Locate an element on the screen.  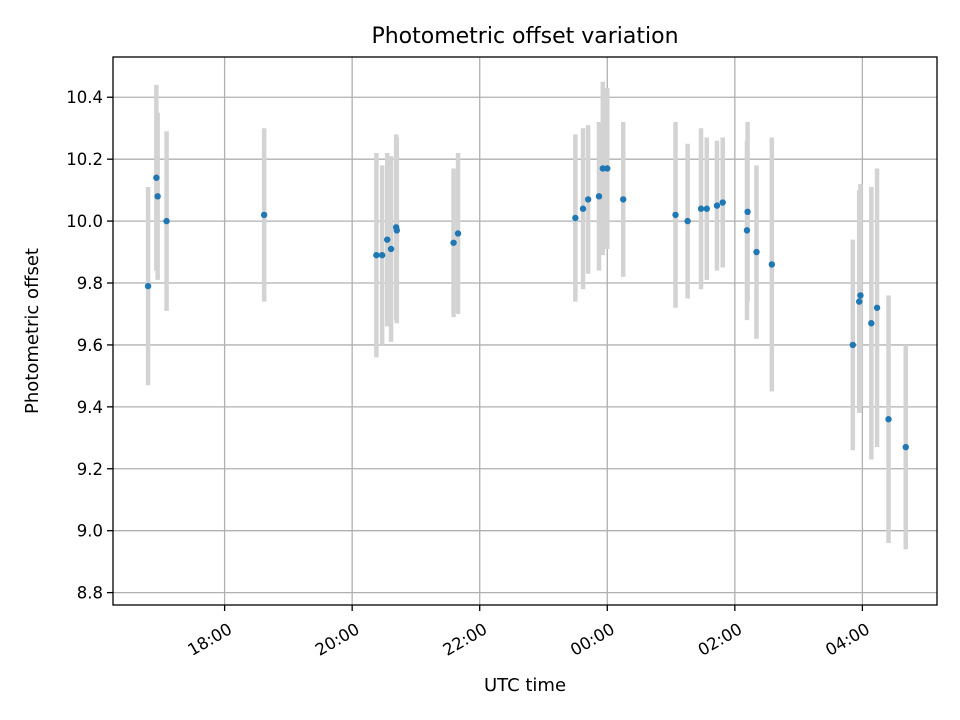
chart-title: Photometric offset variation is located at coordinates (524, 36).